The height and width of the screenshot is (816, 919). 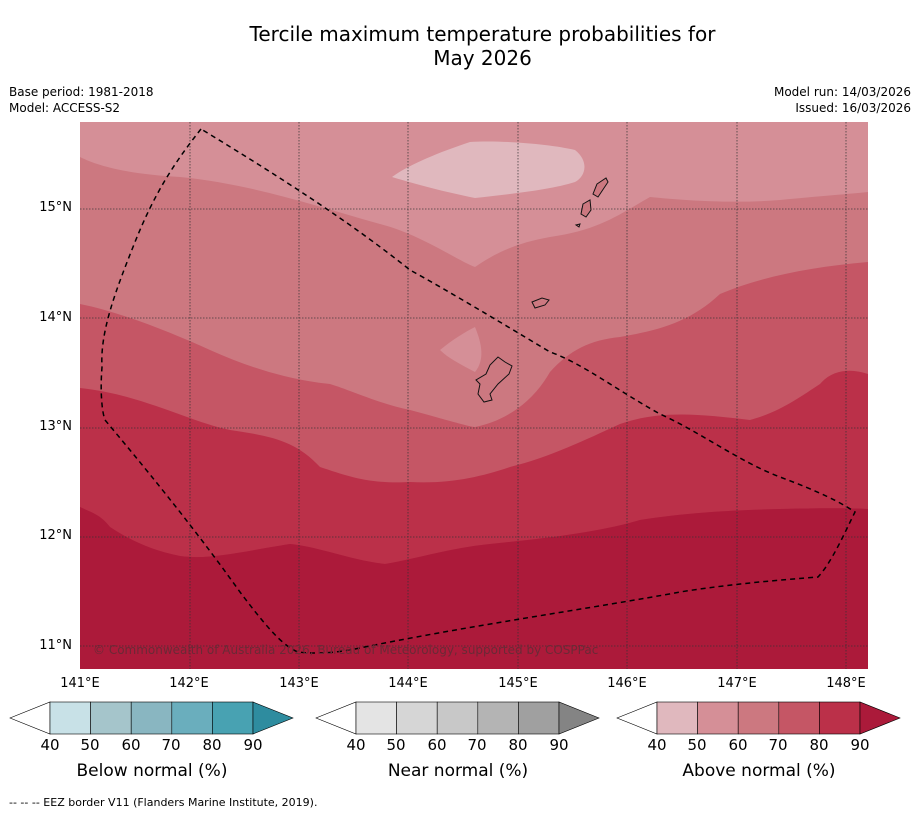 I want to click on island-mid, so click(x=586, y=208).